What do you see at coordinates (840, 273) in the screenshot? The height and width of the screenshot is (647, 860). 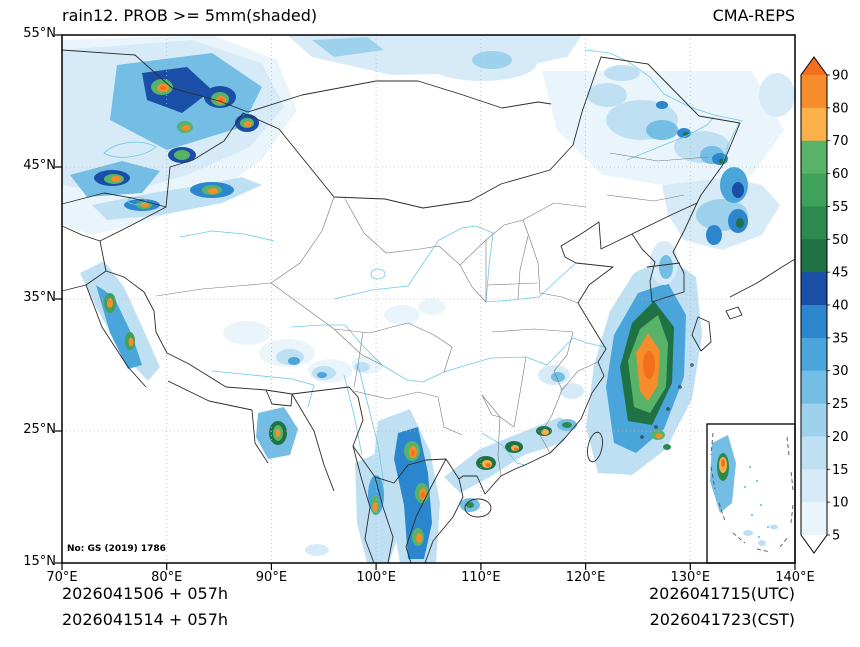 I see `colorbar-tick-label: 45` at bounding box center [840, 273].